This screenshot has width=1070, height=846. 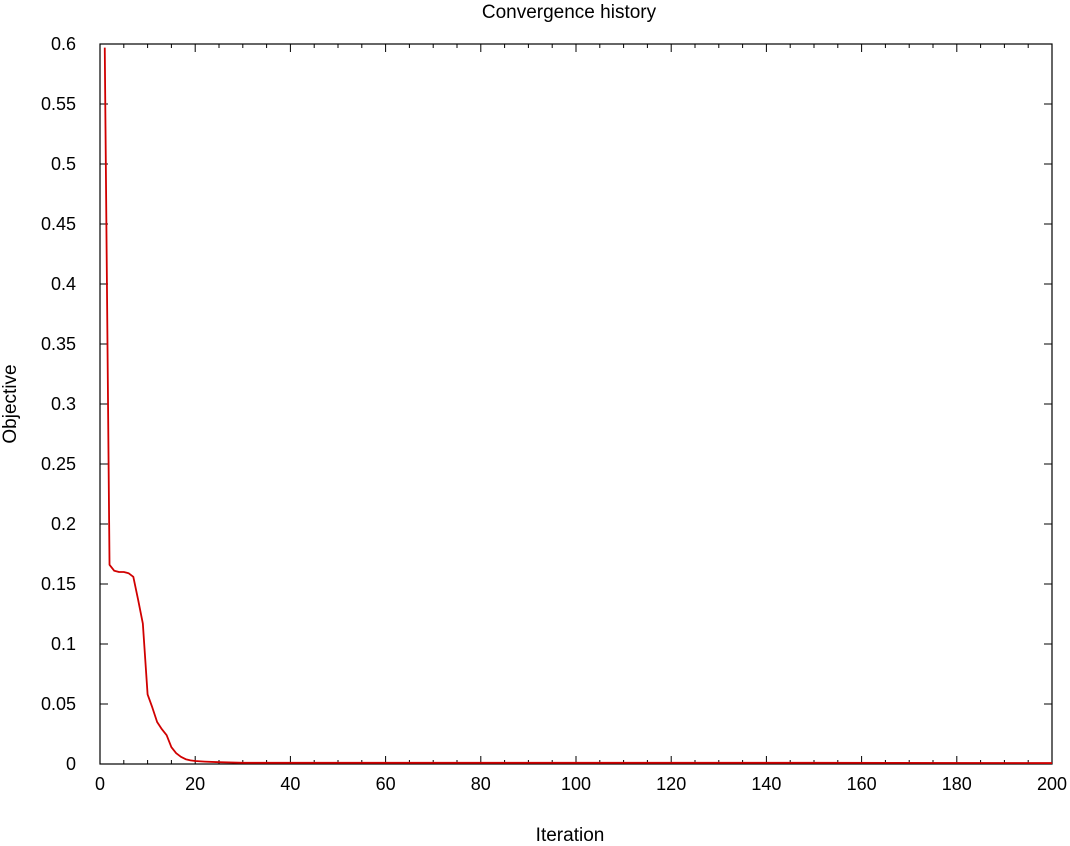 I want to click on y-tick-label: 0.55, so click(x=58, y=104).